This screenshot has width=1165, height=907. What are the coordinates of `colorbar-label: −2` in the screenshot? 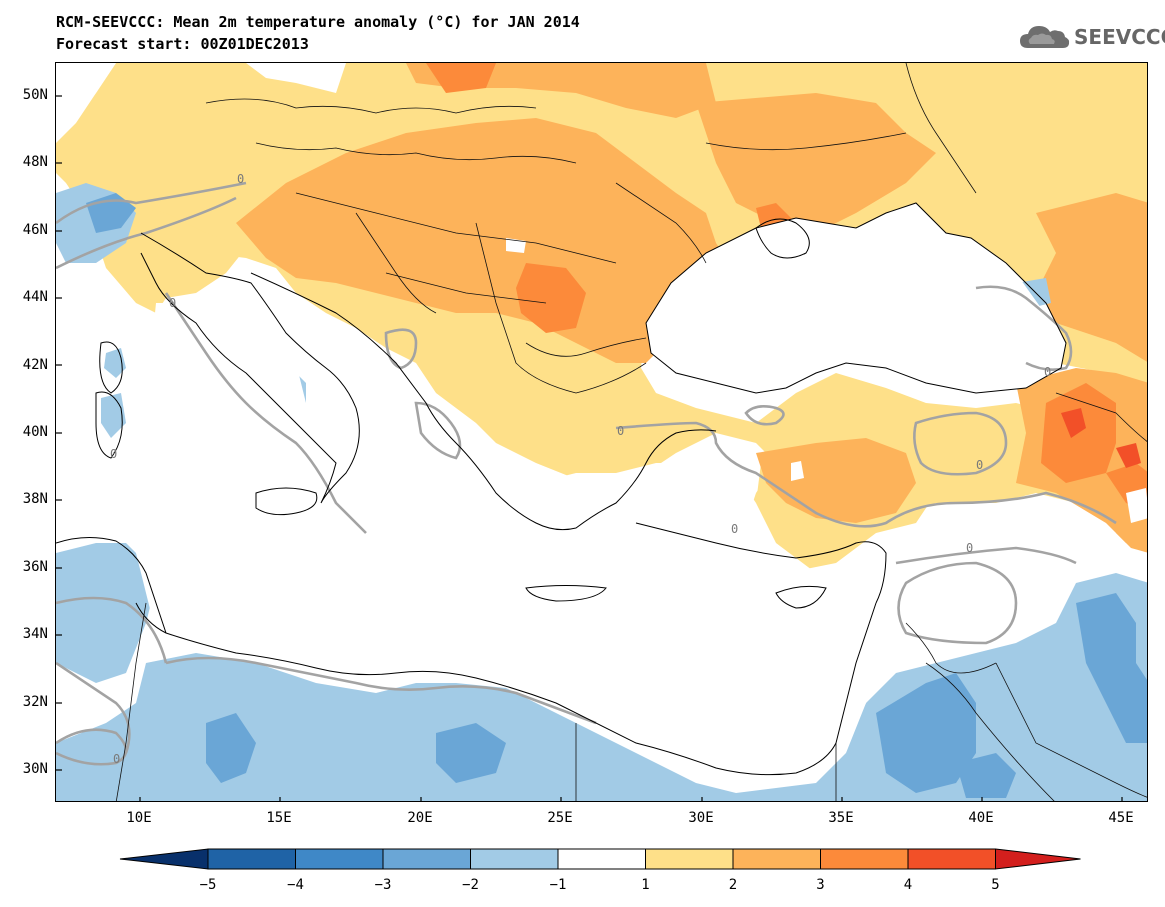 It's located at (470, 885).